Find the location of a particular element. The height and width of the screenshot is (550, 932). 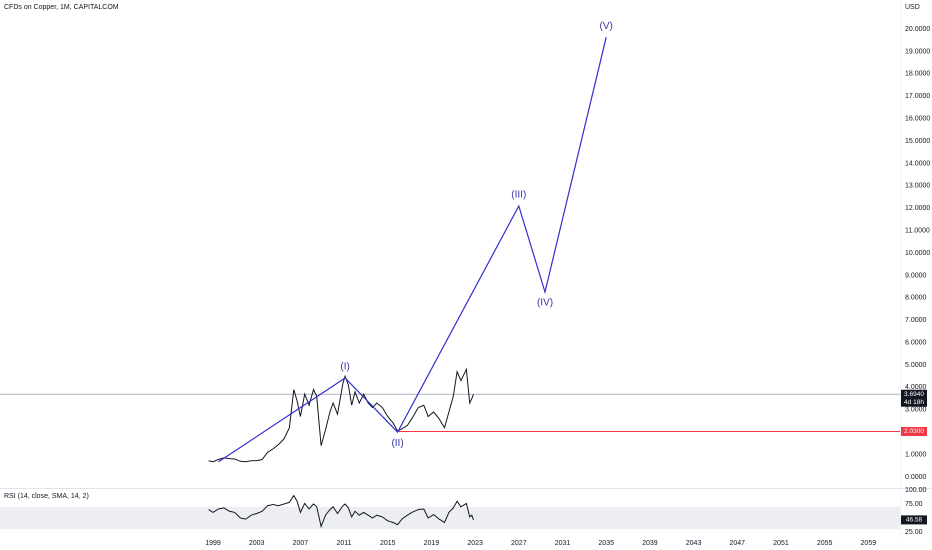

x-tick-label: 2059 is located at coordinates (869, 543).